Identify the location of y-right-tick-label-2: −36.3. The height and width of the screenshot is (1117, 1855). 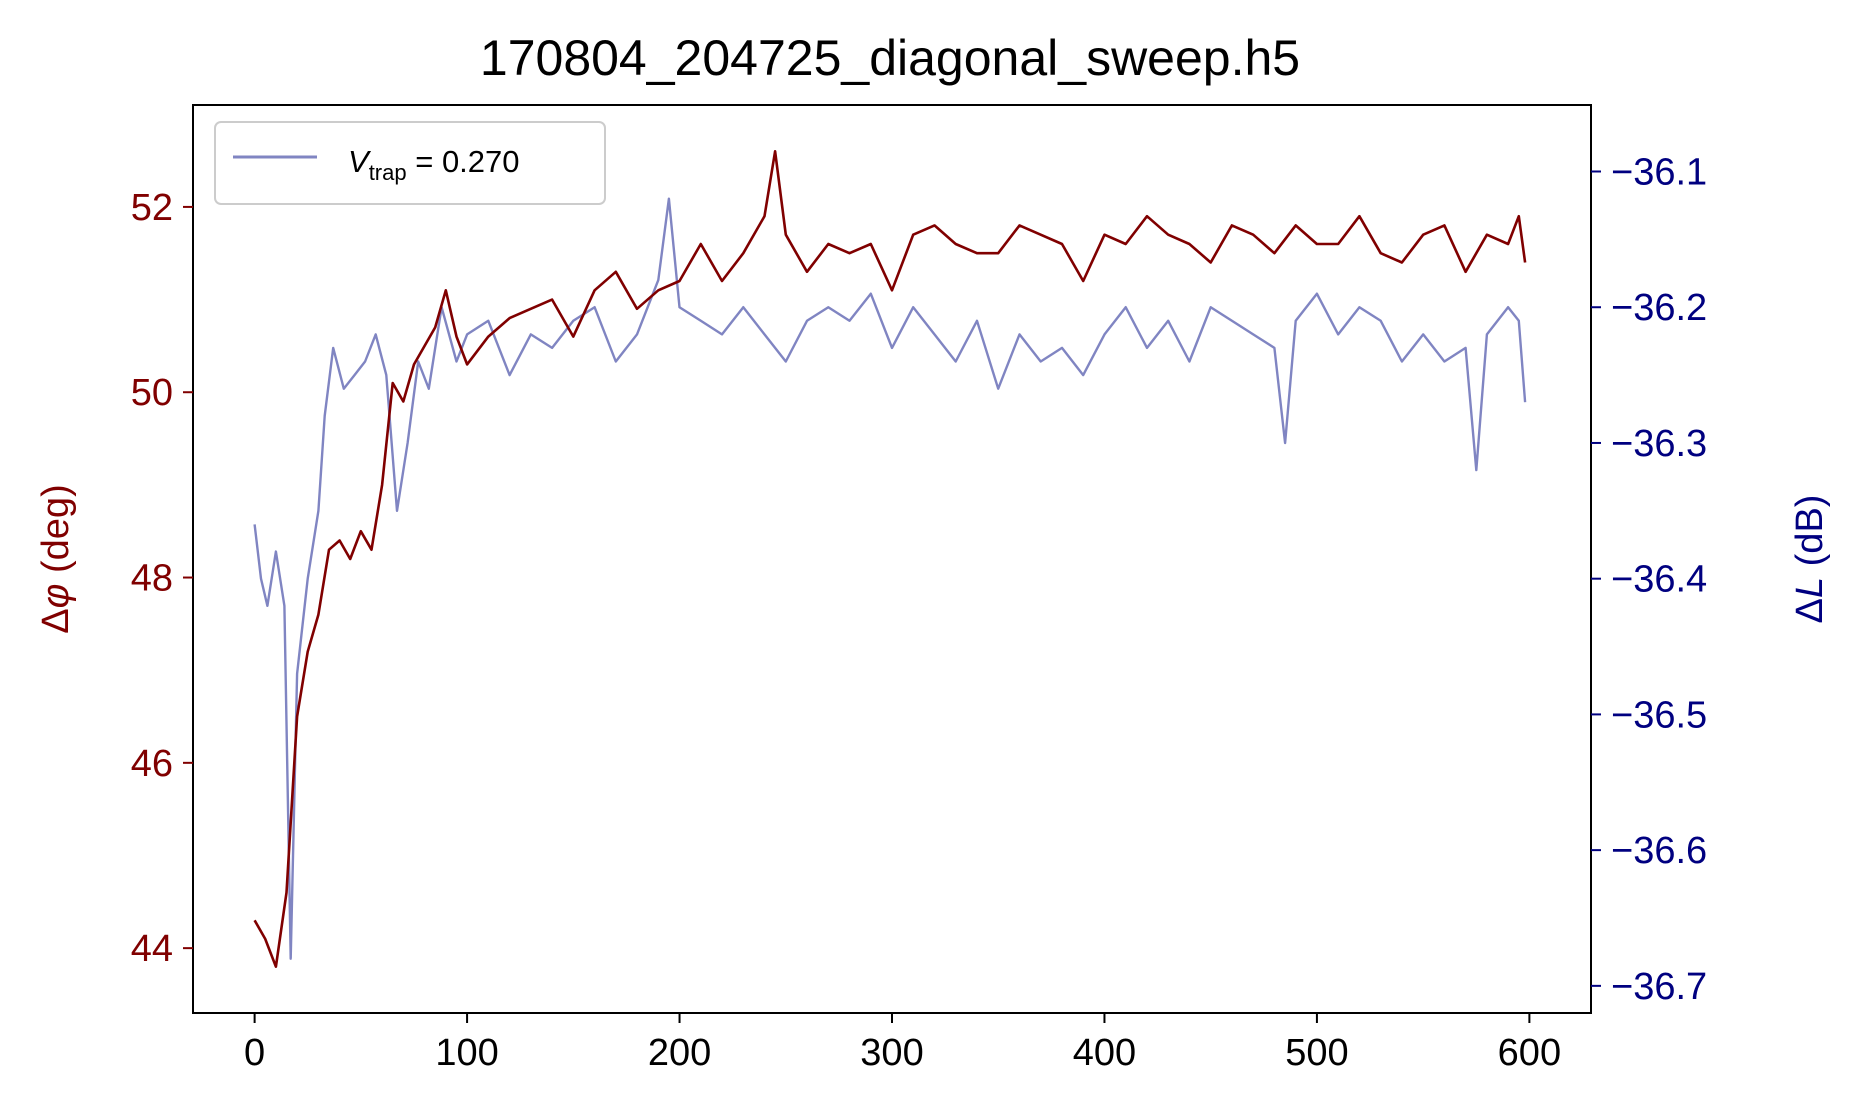
(1659, 444).